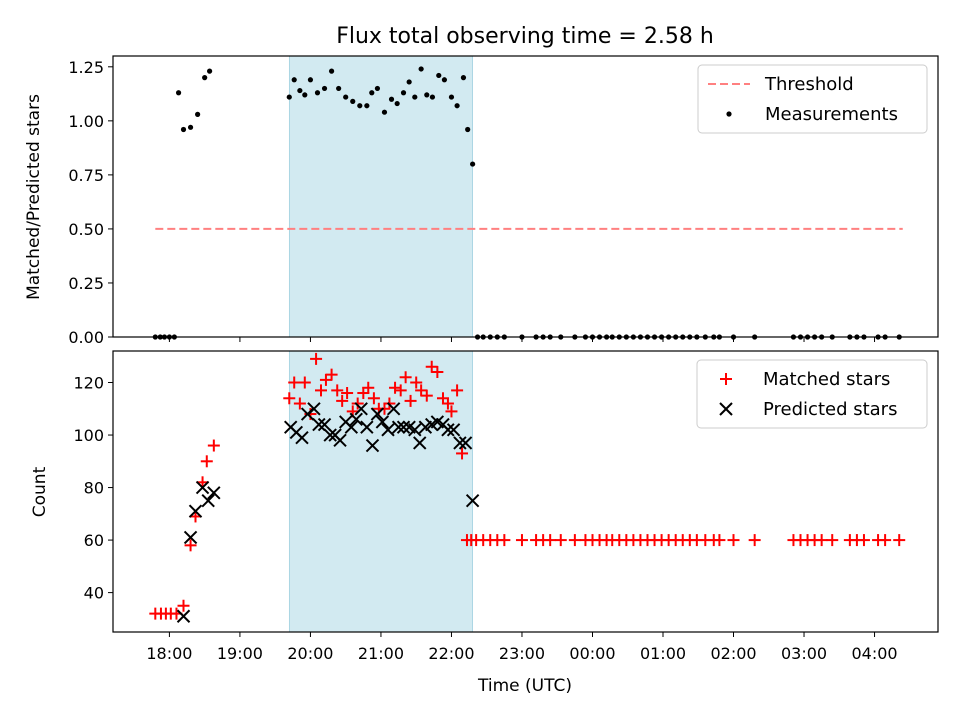  What do you see at coordinates (522, 339) in the screenshot?
I see `top-x-ticks` at bounding box center [522, 339].